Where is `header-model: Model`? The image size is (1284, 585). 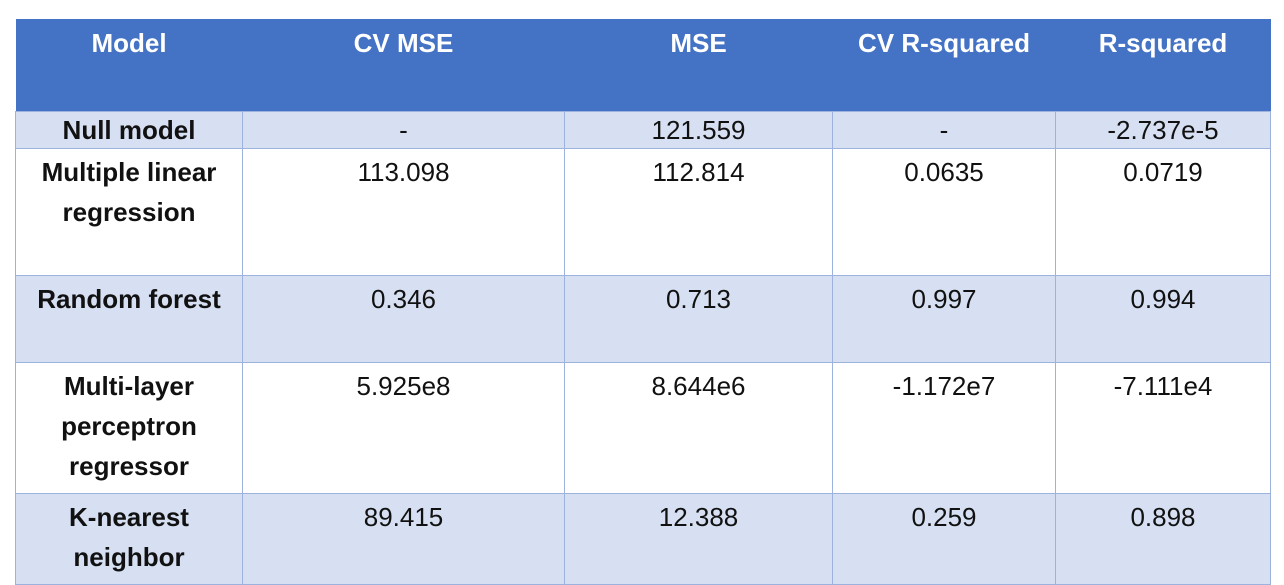 header-model: Model is located at coordinates (129, 65).